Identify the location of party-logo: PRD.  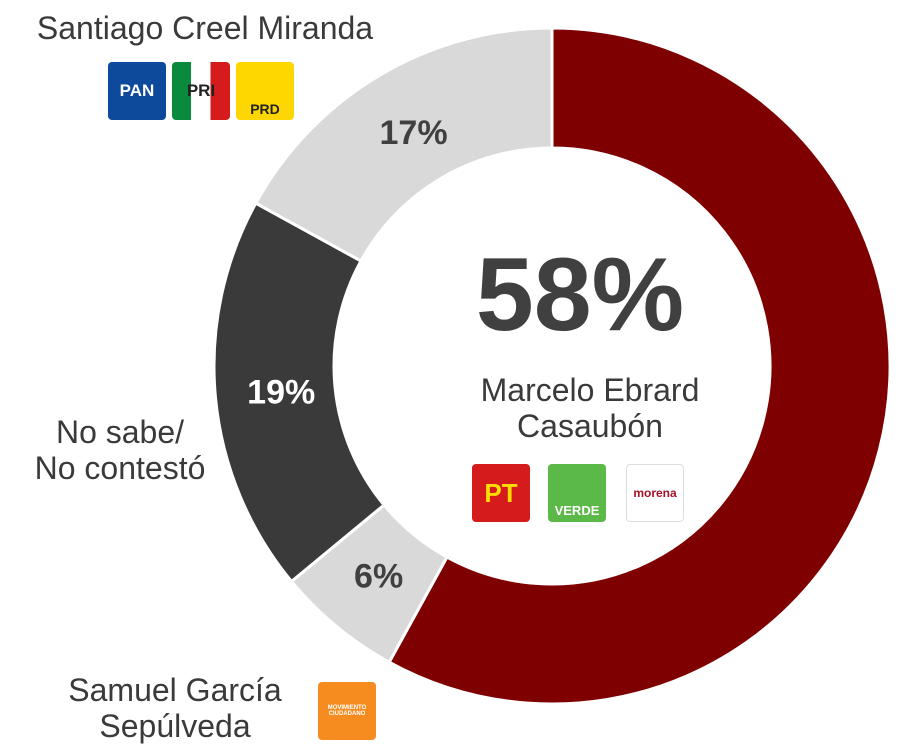
(265, 91).